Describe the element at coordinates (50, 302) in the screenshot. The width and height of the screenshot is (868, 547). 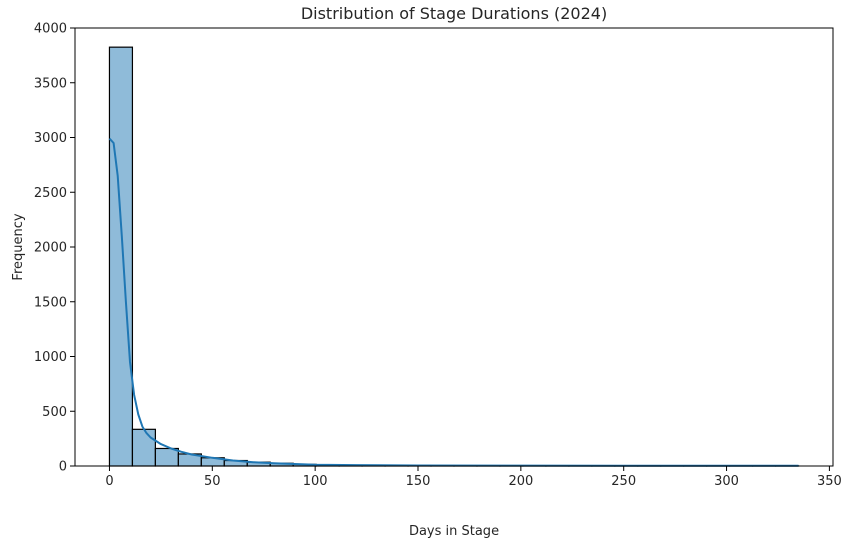
I see `y-tick-label: 1500` at that location.